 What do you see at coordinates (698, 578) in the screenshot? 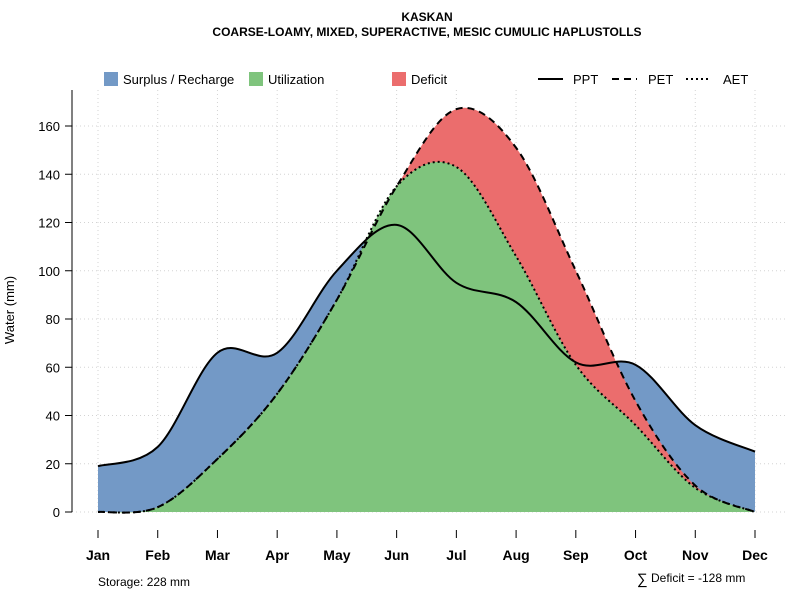
I see `deficit-annotation: Deficit = -128 mm` at bounding box center [698, 578].